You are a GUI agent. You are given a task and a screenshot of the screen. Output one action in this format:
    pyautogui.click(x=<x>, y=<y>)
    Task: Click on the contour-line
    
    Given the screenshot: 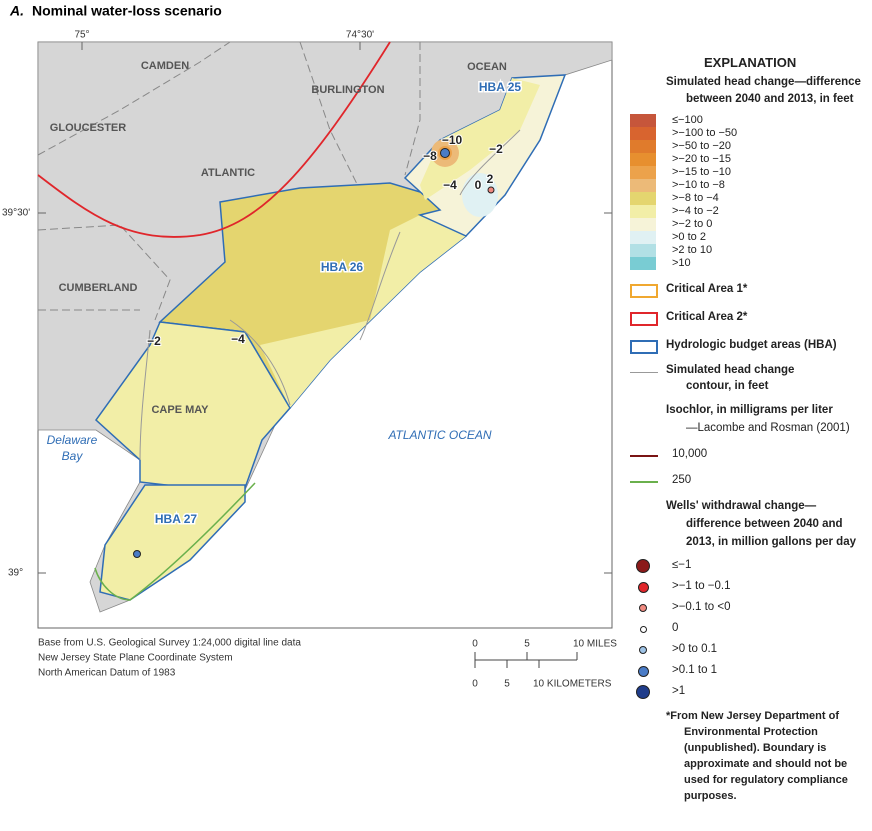 What is the action you would take?
    pyautogui.click(x=644, y=372)
    